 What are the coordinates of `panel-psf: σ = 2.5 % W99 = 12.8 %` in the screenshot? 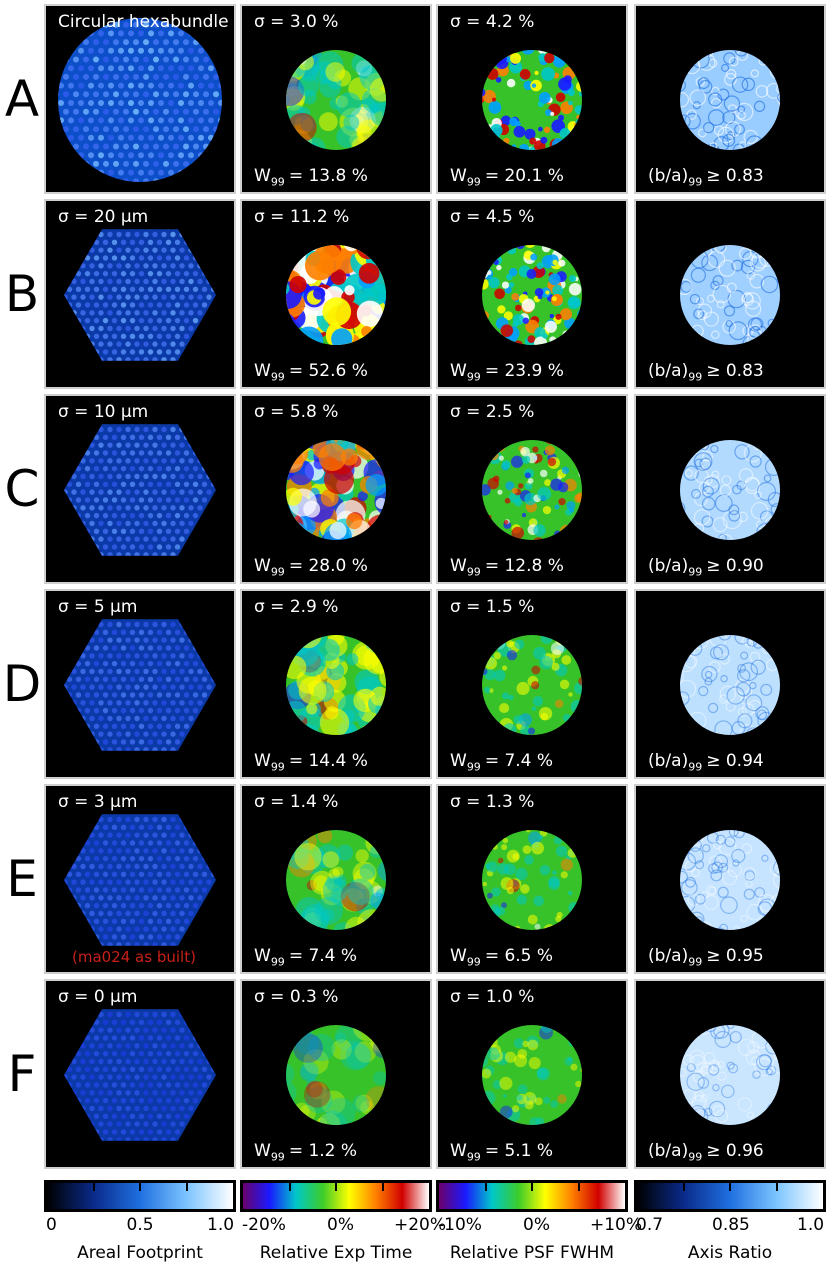 It's located at (532, 489).